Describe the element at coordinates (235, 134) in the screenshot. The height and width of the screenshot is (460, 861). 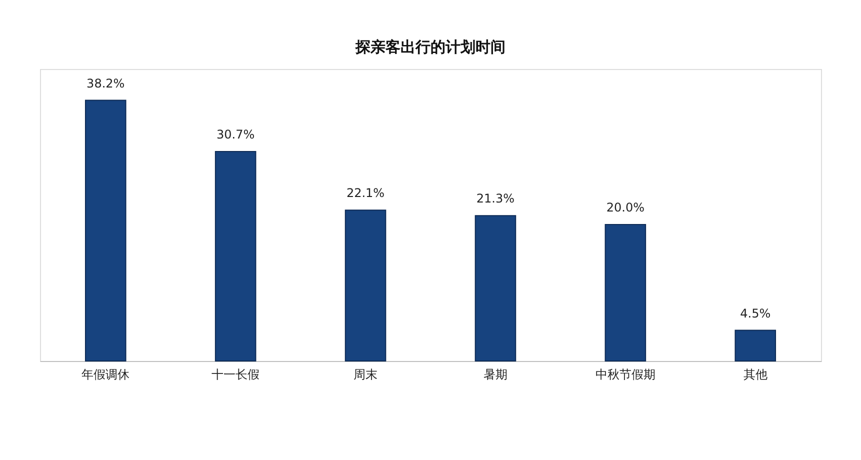
I see `data-label: 30.7%` at that location.